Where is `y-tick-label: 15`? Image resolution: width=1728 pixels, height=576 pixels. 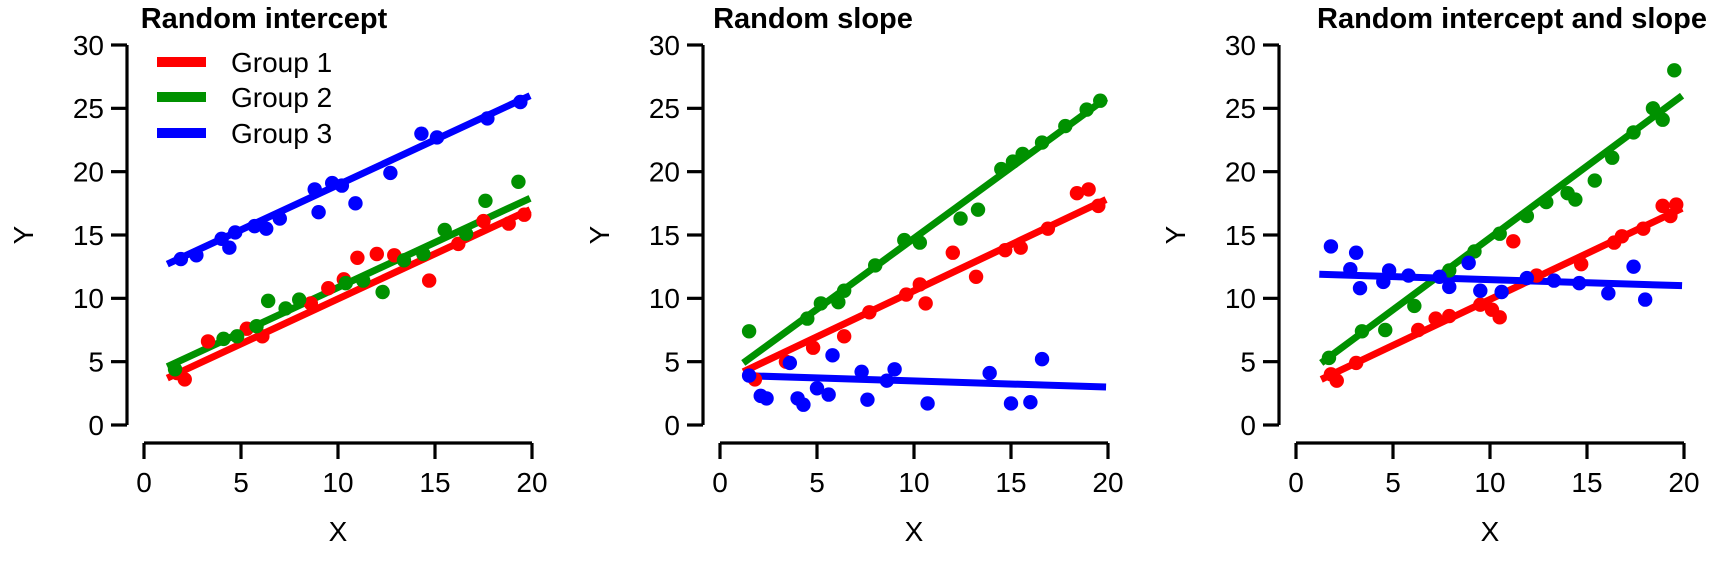 y-tick-label: 15 is located at coordinates (664, 235).